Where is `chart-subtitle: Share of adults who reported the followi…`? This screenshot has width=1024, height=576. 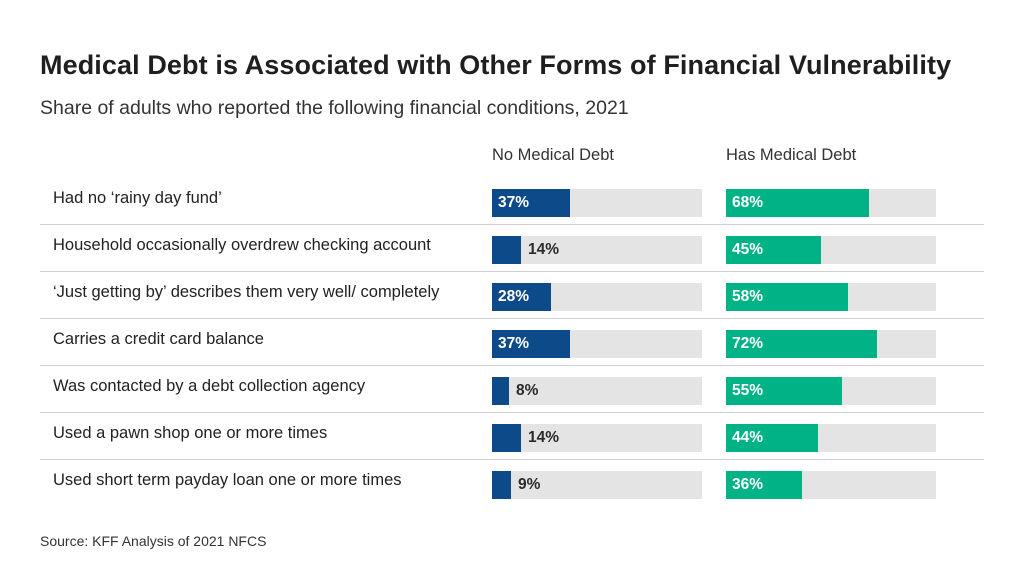
chart-subtitle: Share of adults who reported the followi… is located at coordinates (334, 108).